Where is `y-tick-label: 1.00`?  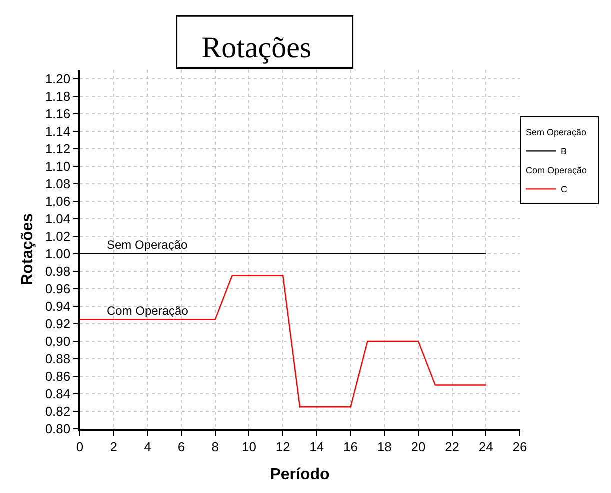
y-tick-label: 1.00 is located at coordinates (58, 254).